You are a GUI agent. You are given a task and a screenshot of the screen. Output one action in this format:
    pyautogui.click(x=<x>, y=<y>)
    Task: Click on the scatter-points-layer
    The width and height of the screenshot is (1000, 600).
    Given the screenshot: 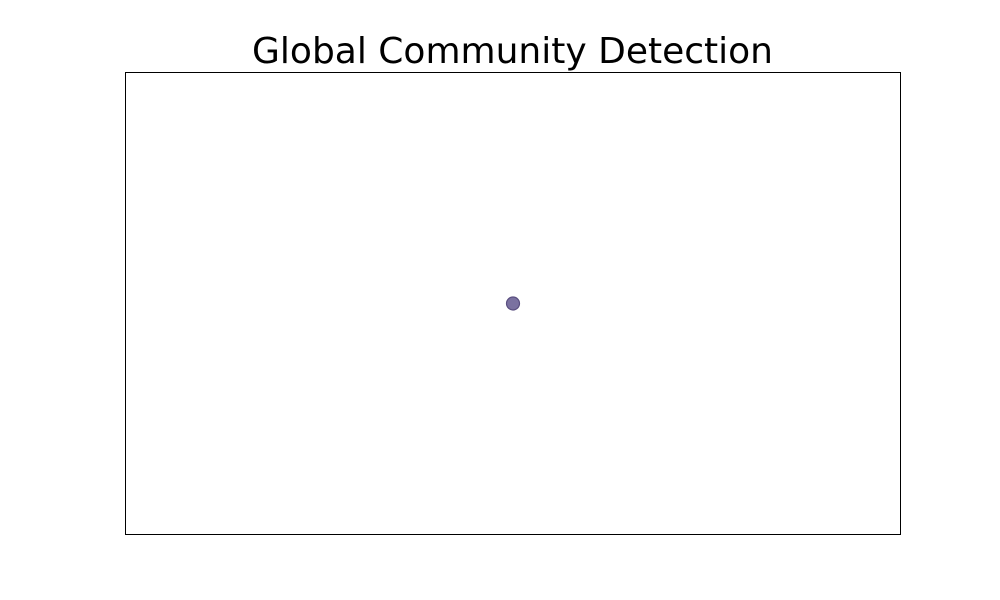 What is the action you would take?
    pyautogui.click(x=513, y=303)
    